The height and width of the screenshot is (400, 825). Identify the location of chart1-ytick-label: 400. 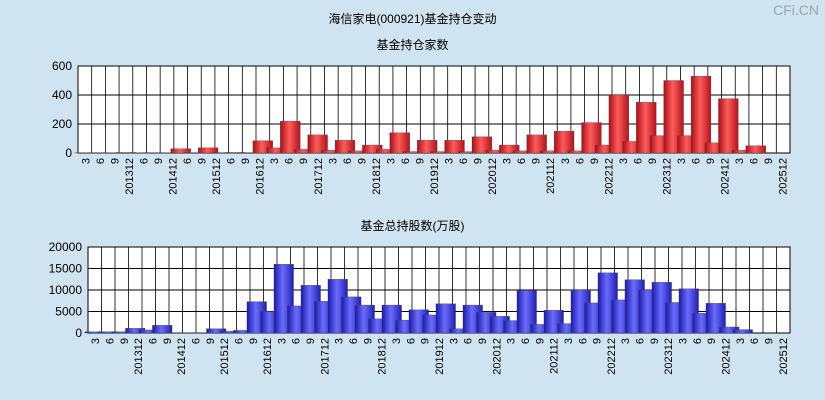
(62, 95).